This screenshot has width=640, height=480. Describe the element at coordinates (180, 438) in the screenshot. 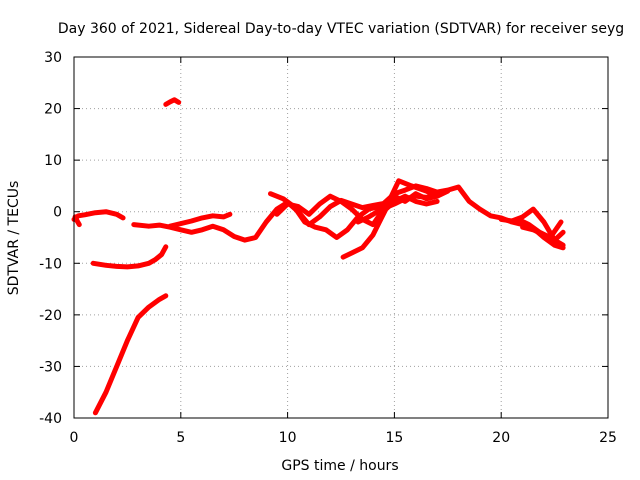

I see `x-tick-label: 5` at that location.